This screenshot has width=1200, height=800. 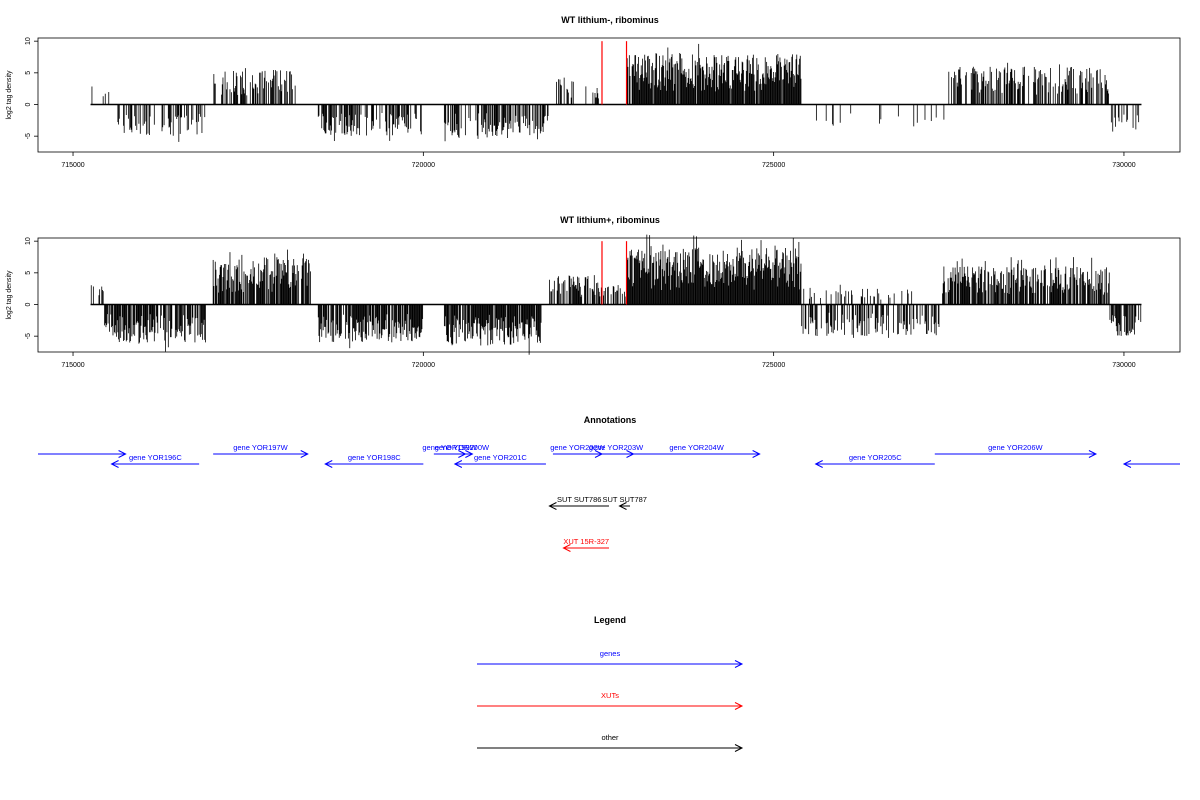 I want to click on panel-2-ylabel: log2 tag density, so click(x=9, y=295).